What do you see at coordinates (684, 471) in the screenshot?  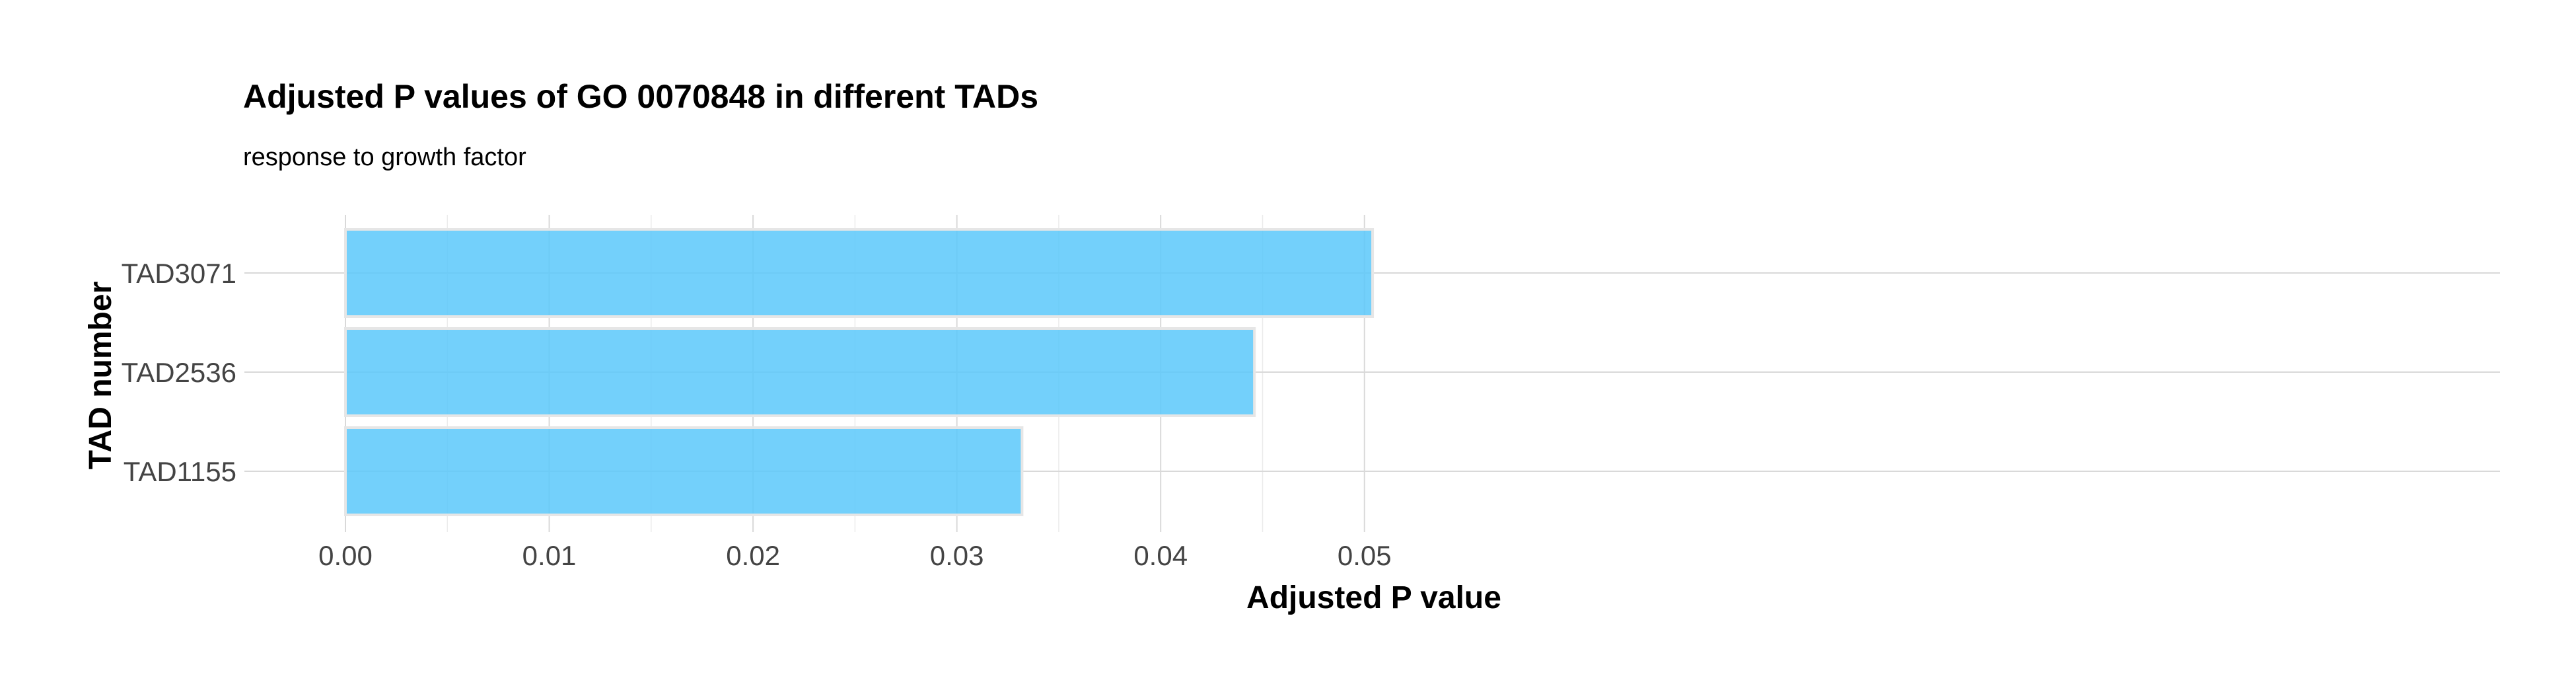 I see `bar-tad1155` at bounding box center [684, 471].